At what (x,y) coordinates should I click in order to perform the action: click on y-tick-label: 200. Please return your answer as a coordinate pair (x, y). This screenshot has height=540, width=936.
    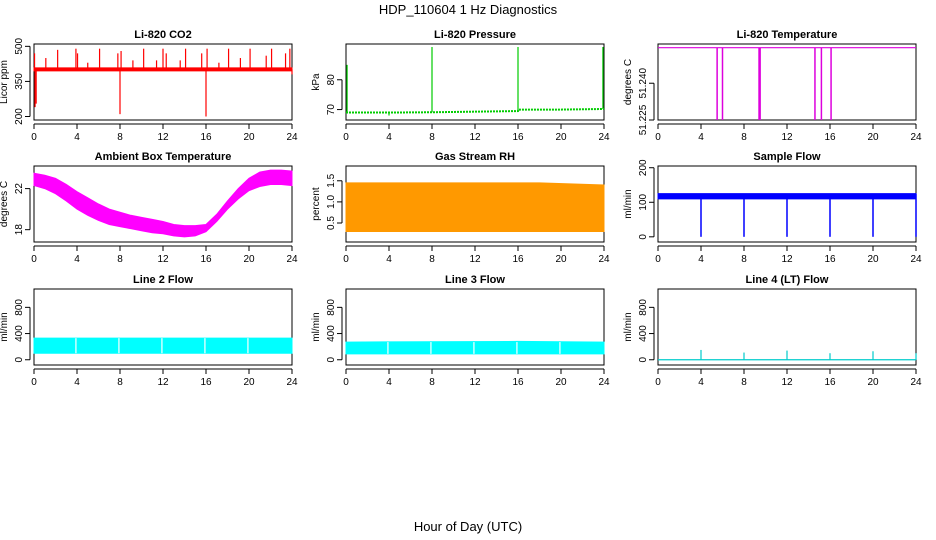
    Looking at the image, I should click on (19, 116).